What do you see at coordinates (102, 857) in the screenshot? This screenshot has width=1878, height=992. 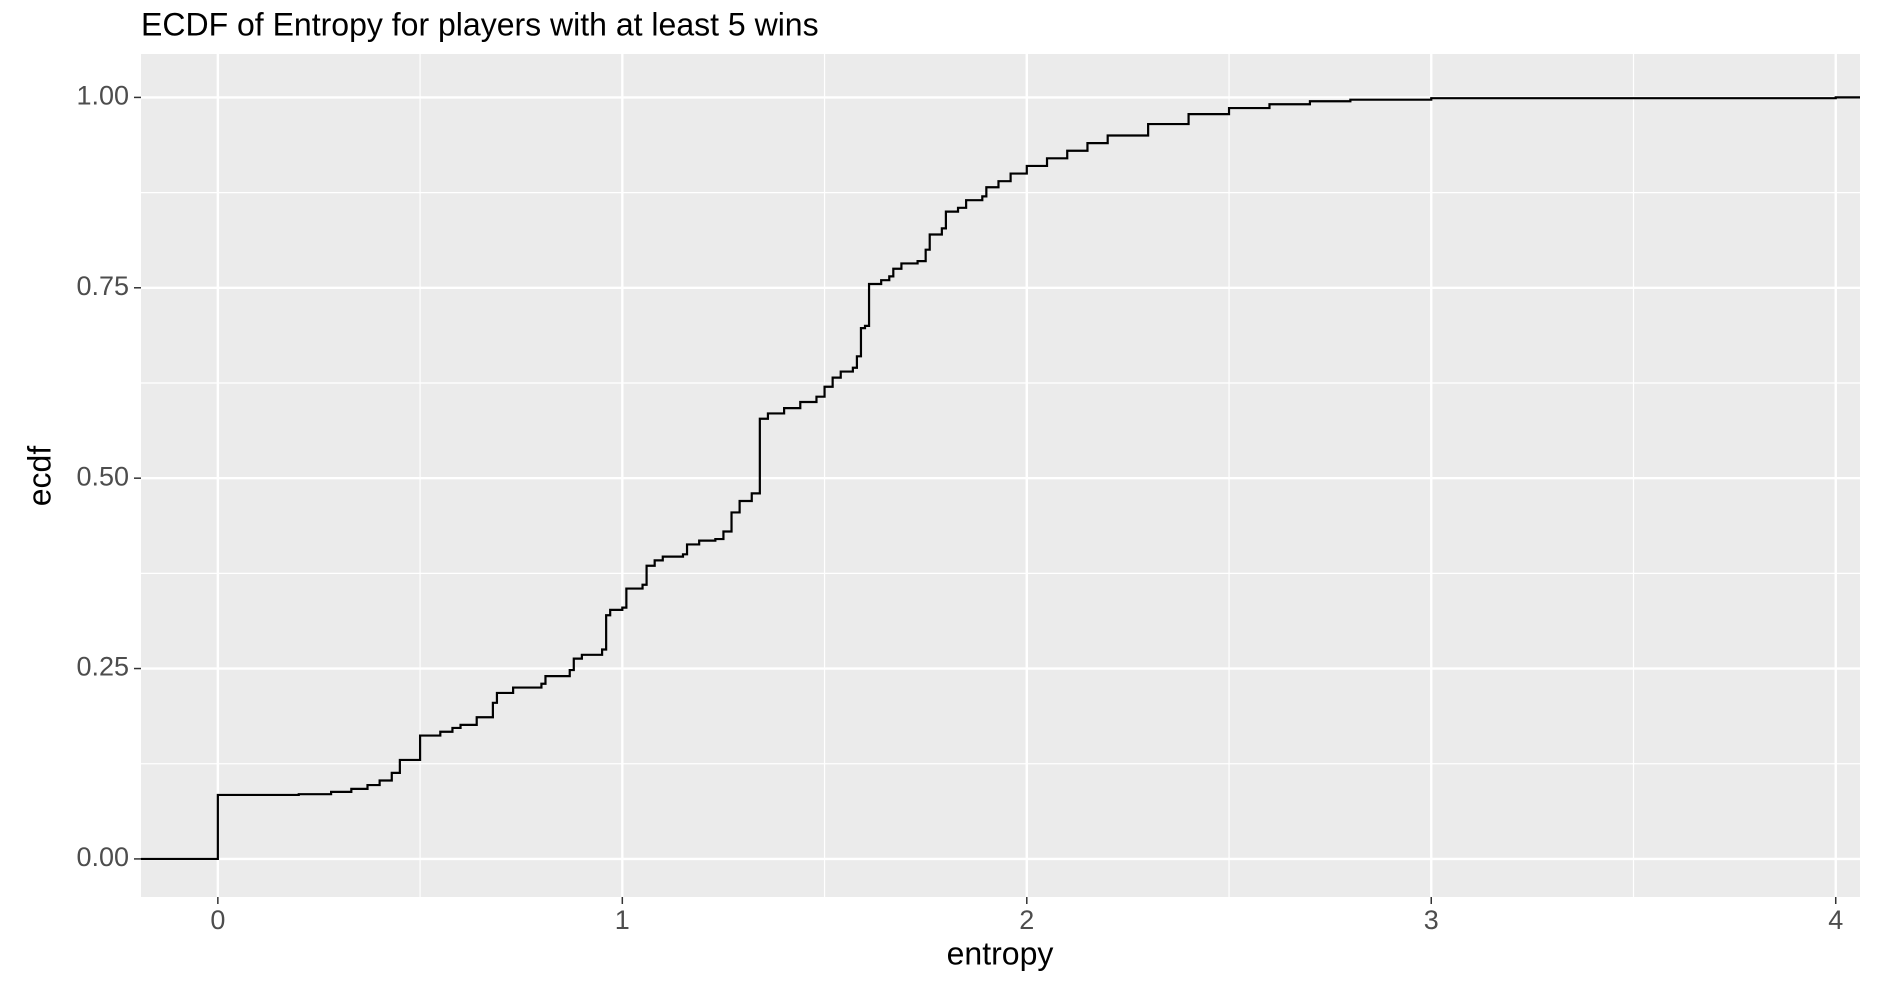 I see `y-tick-label: 0.00` at bounding box center [102, 857].